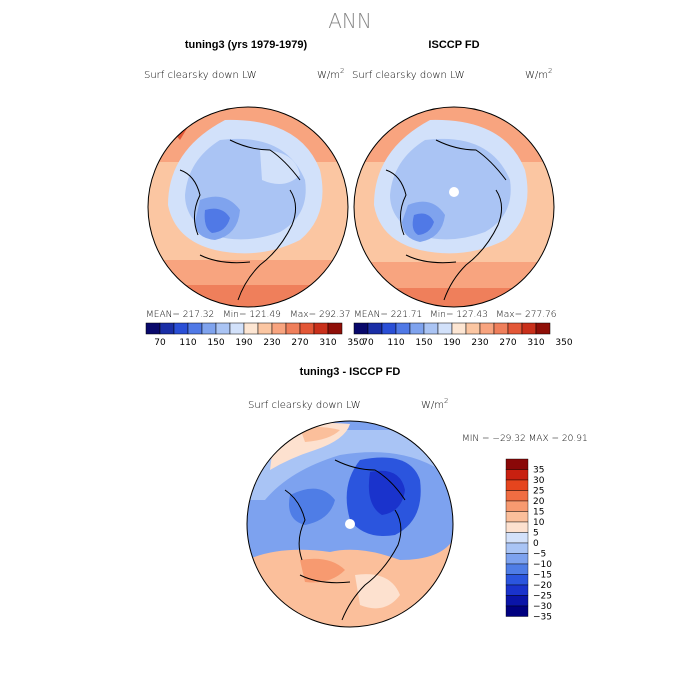 This screenshot has width=700, height=700. What do you see at coordinates (320, 434) in the screenshot?
I see `panel-diff-warm-north-strong` at bounding box center [320, 434].